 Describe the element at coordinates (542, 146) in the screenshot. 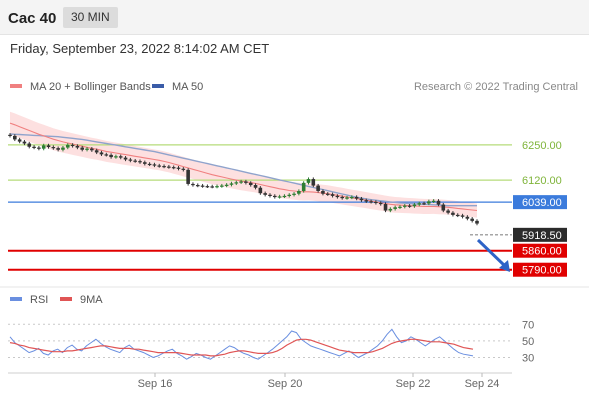

I see `level-label-0: 6250.00` at that location.